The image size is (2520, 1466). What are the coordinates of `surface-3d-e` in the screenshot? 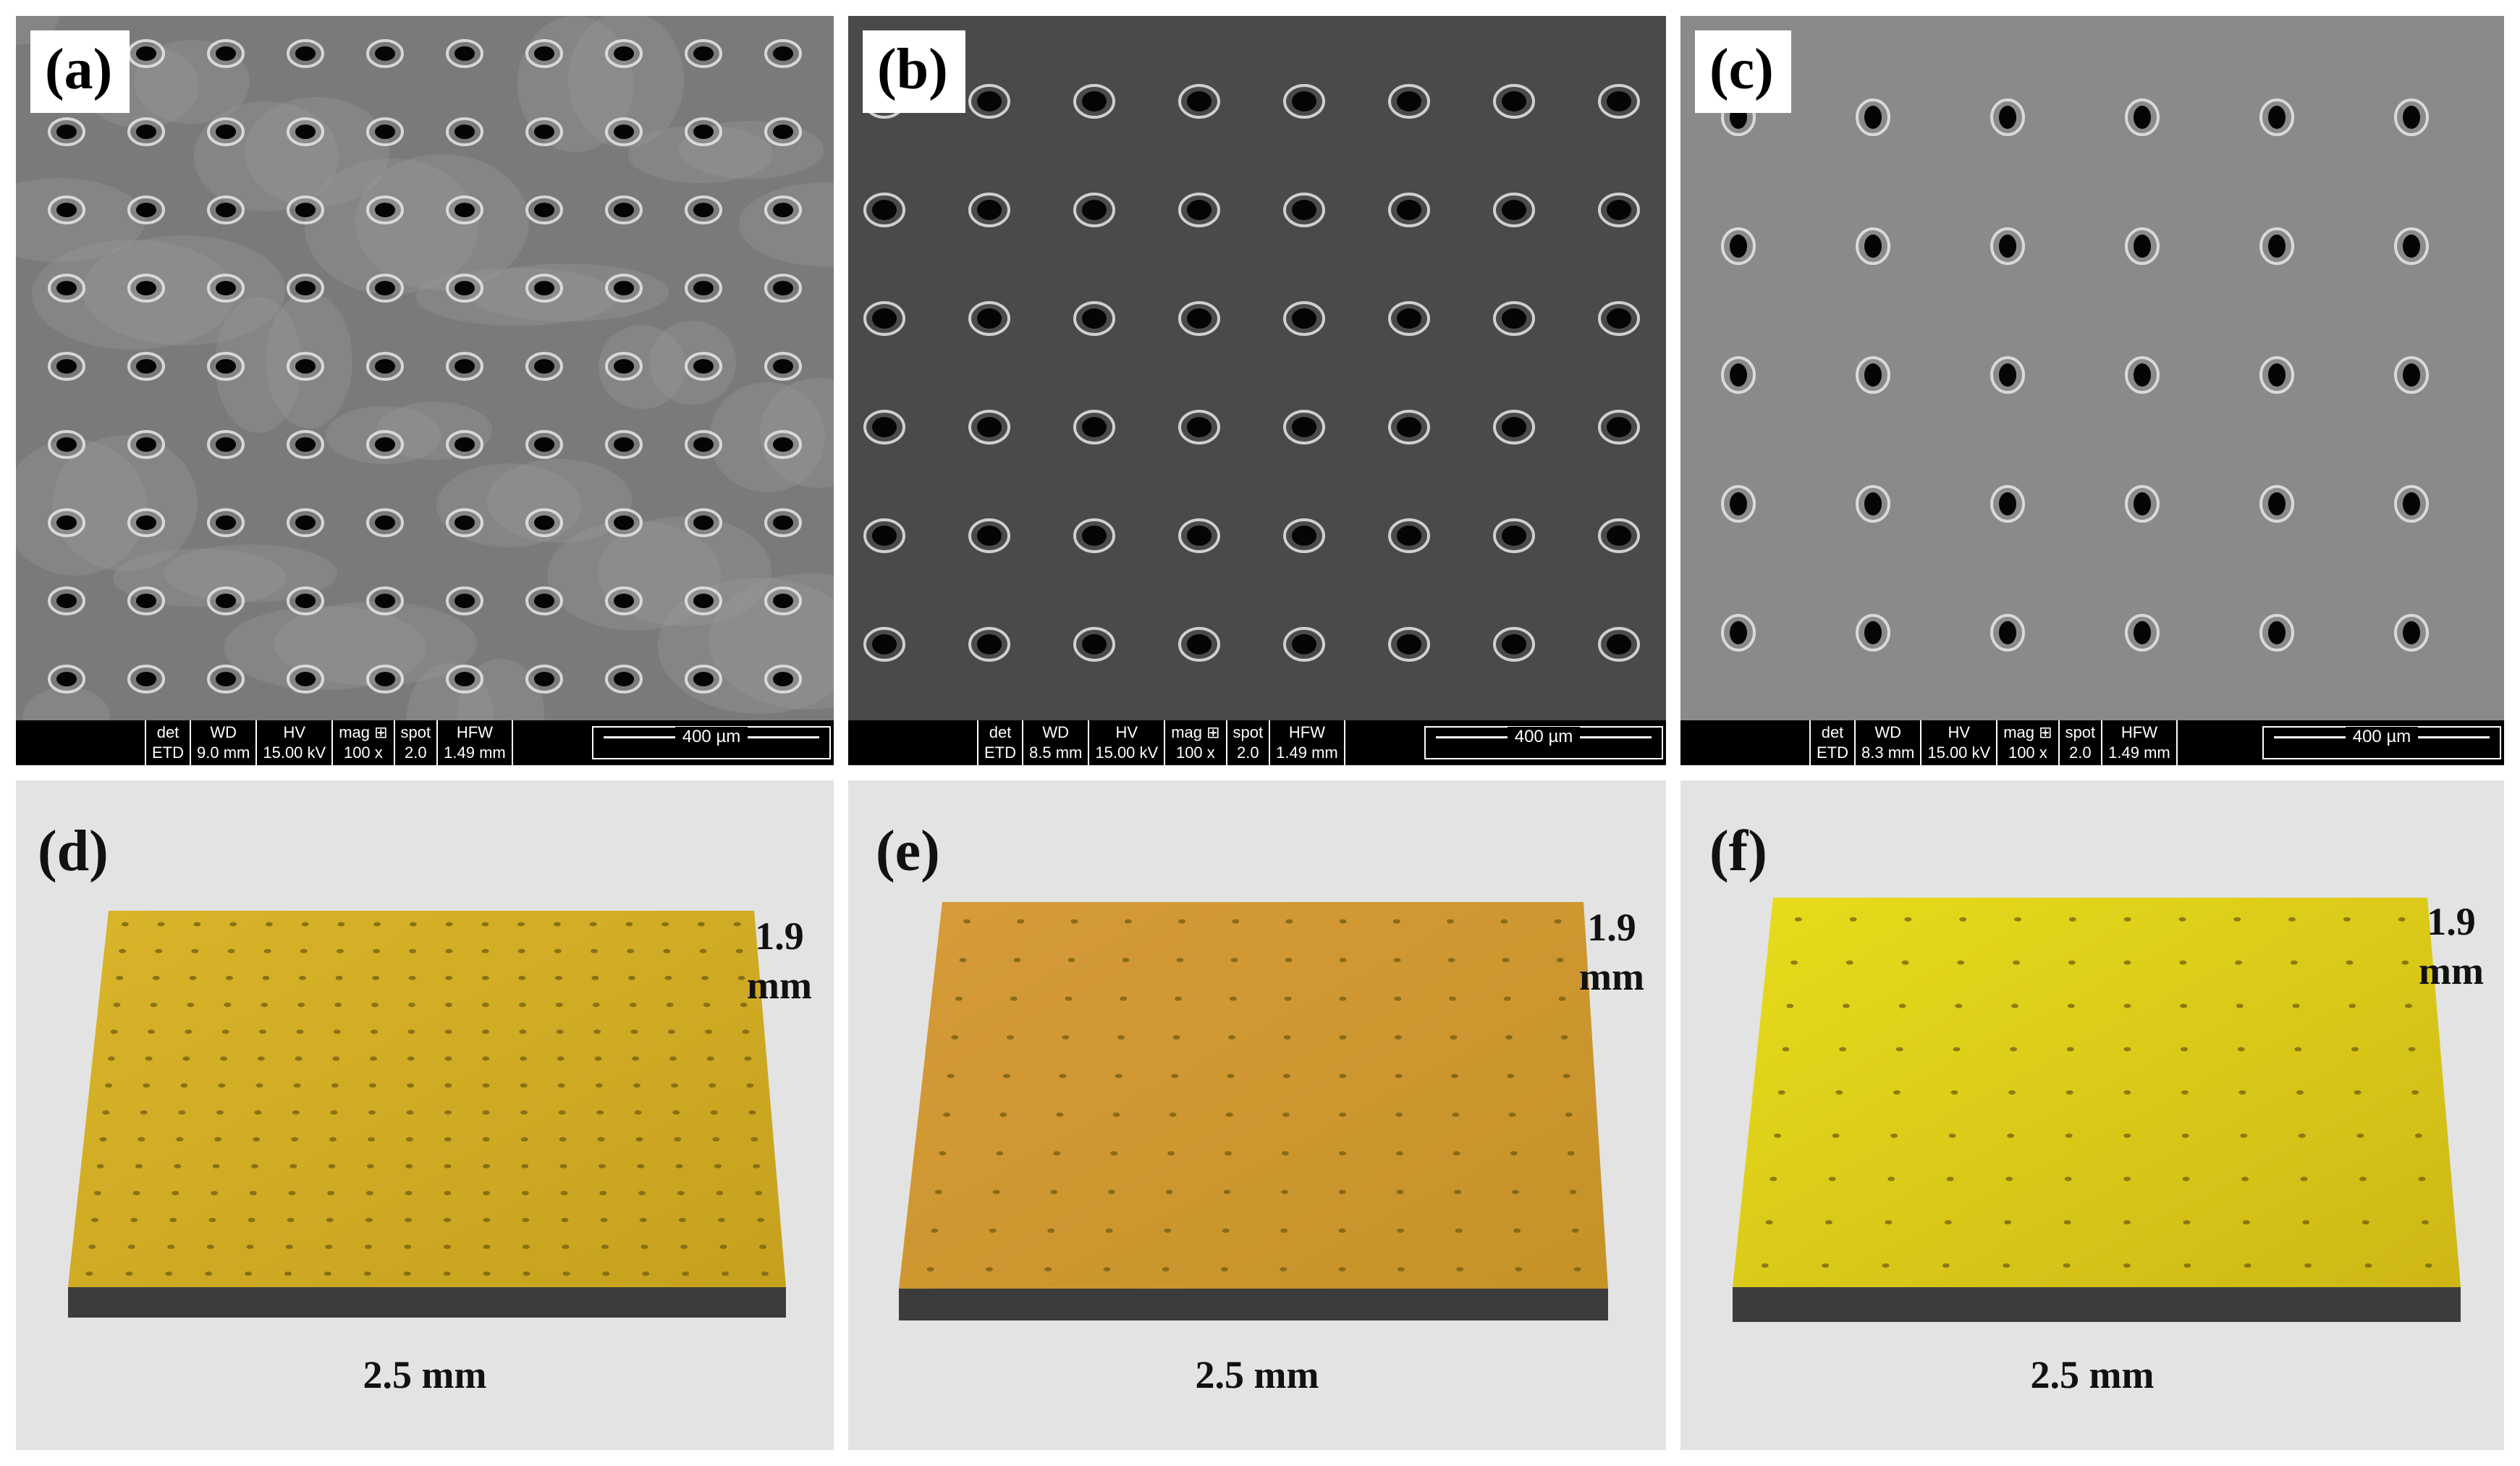 It's located at (1253, 1111).